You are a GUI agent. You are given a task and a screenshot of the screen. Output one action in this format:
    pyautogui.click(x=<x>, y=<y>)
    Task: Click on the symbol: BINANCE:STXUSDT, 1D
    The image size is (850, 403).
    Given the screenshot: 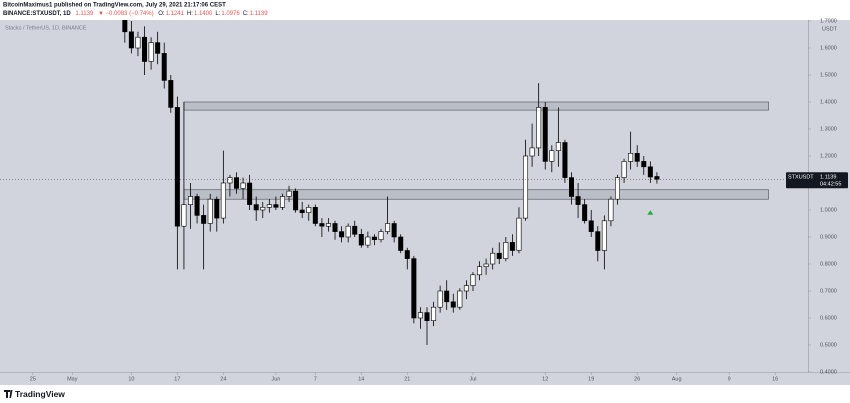 What is the action you would take?
    pyautogui.click(x=37, y=14)
    